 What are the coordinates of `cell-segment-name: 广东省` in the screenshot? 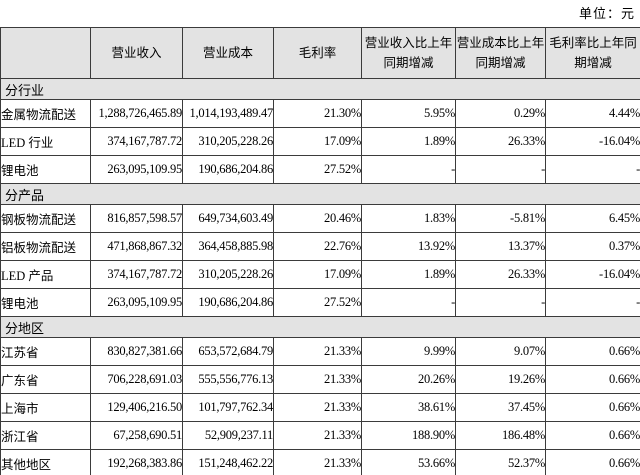 It's located at (45, 379).